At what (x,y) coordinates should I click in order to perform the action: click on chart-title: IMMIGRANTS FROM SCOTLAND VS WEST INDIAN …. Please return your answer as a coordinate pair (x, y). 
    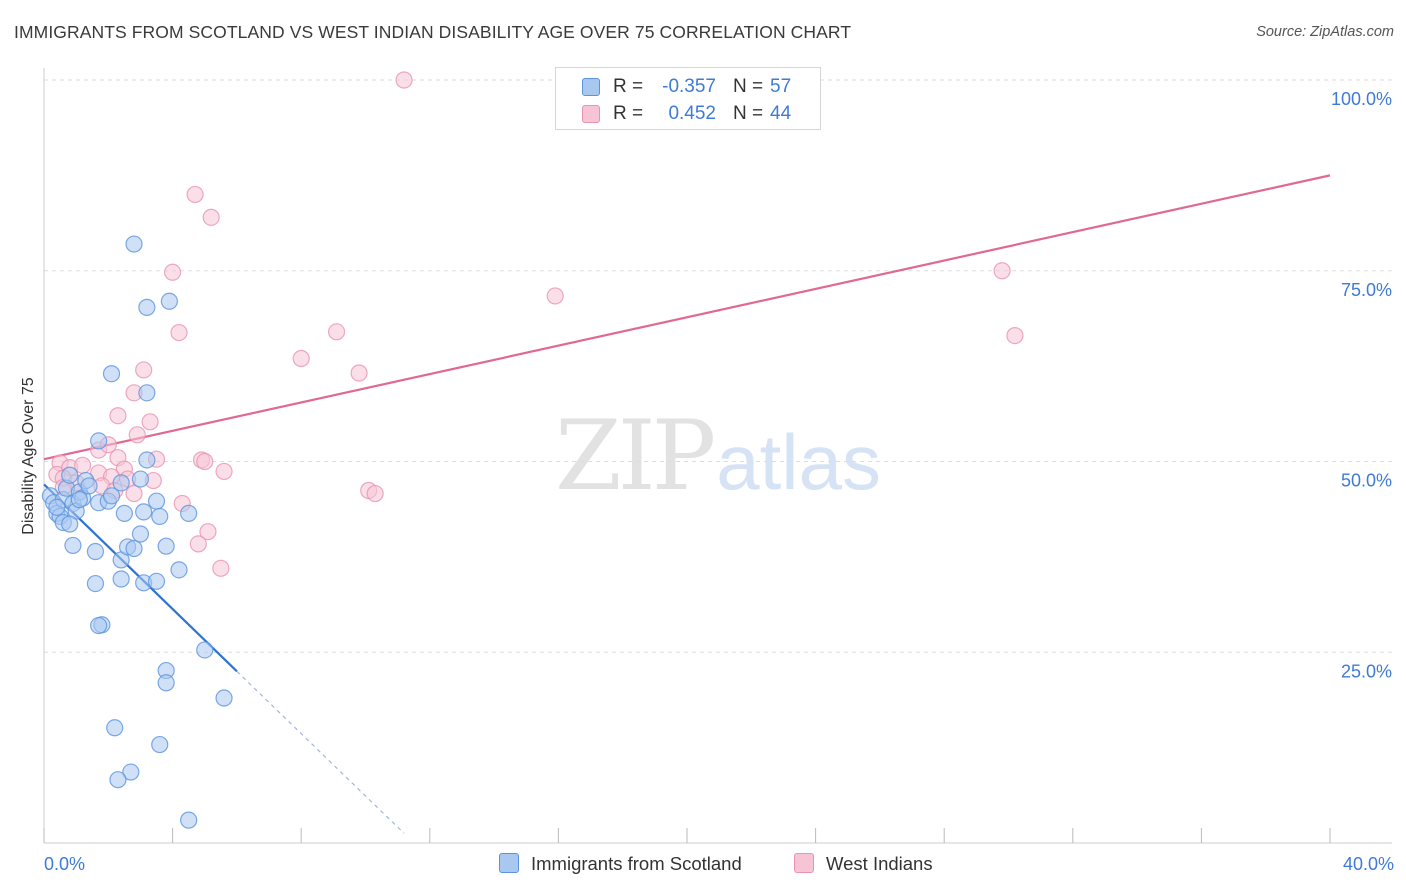
    Looking at the image, I should click on (433, 32).